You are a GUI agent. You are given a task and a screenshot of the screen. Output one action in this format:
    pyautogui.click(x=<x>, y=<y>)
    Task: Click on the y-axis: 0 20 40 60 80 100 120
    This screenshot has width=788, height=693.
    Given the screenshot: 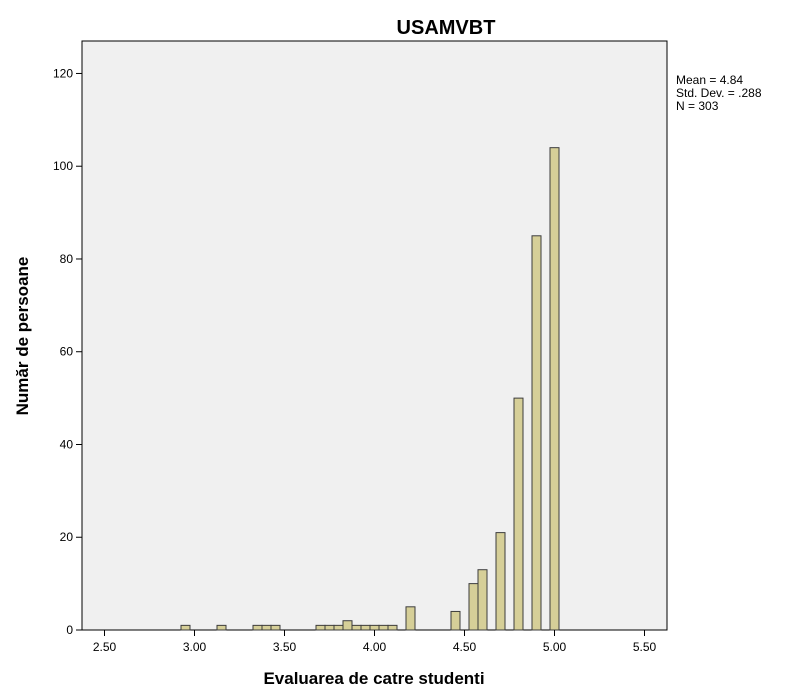 What is the action you would take?
    pyautogui.click(x=67, y=351)
    